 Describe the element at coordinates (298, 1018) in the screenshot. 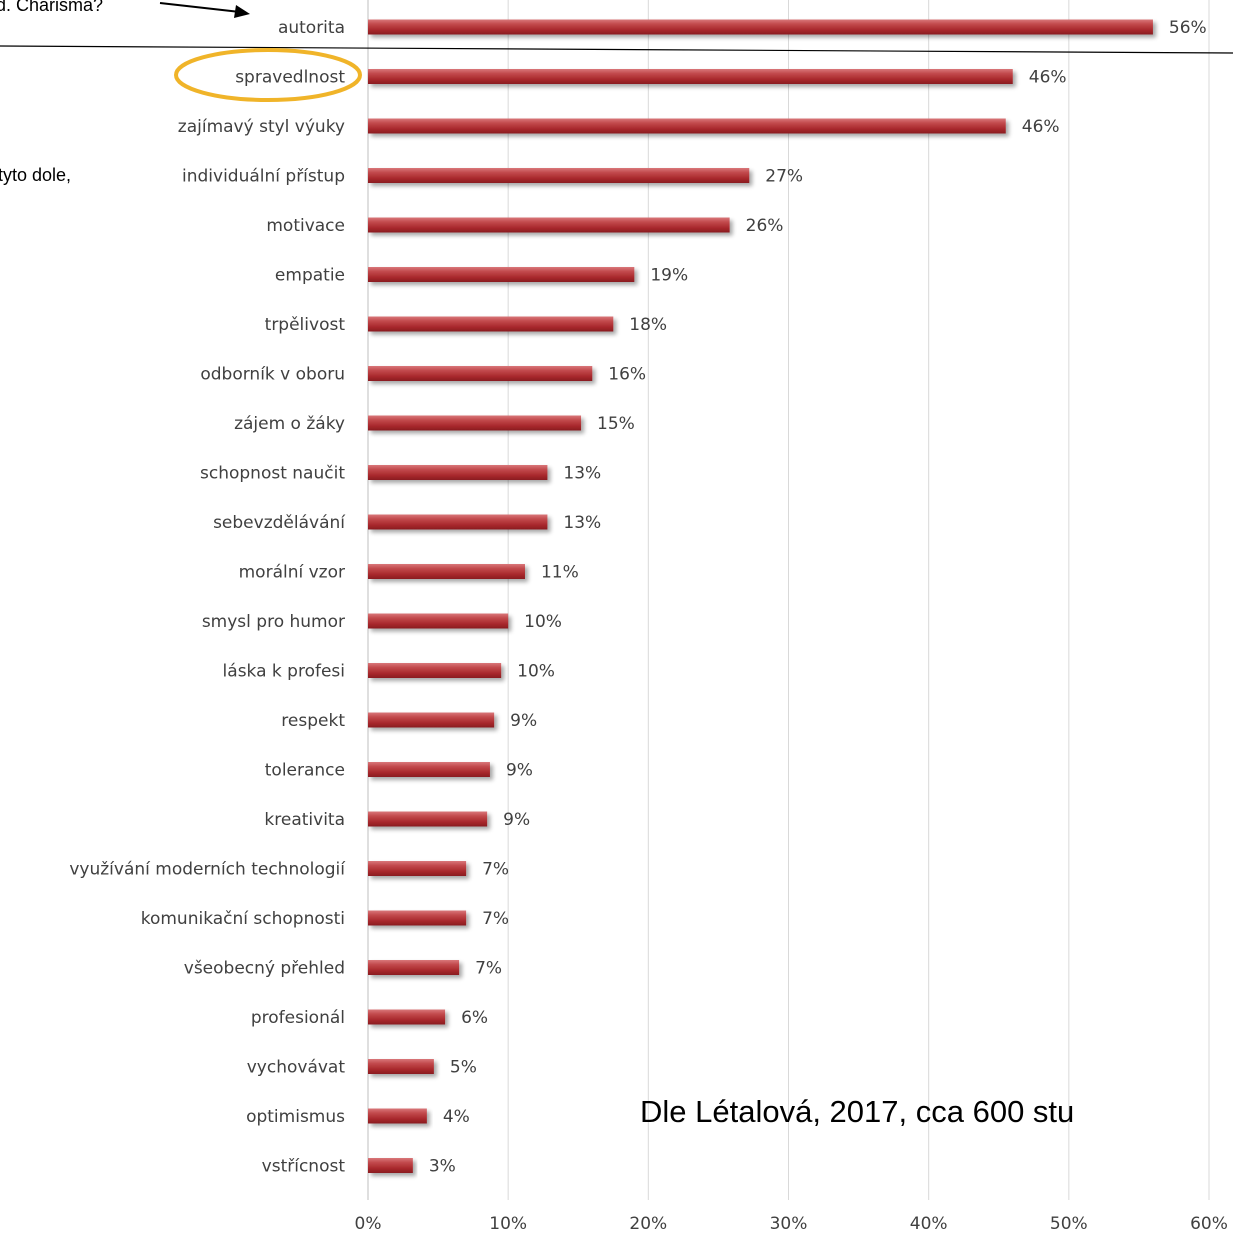

I see `category-label: profesionál` at that location.